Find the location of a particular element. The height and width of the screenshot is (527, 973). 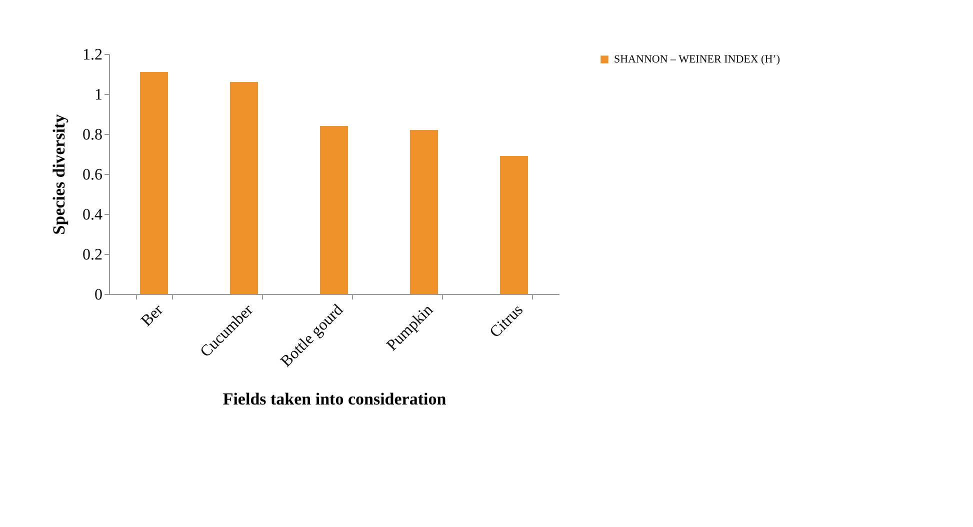

y-tick-label: 0.4 is located at coordinates (92, 215).